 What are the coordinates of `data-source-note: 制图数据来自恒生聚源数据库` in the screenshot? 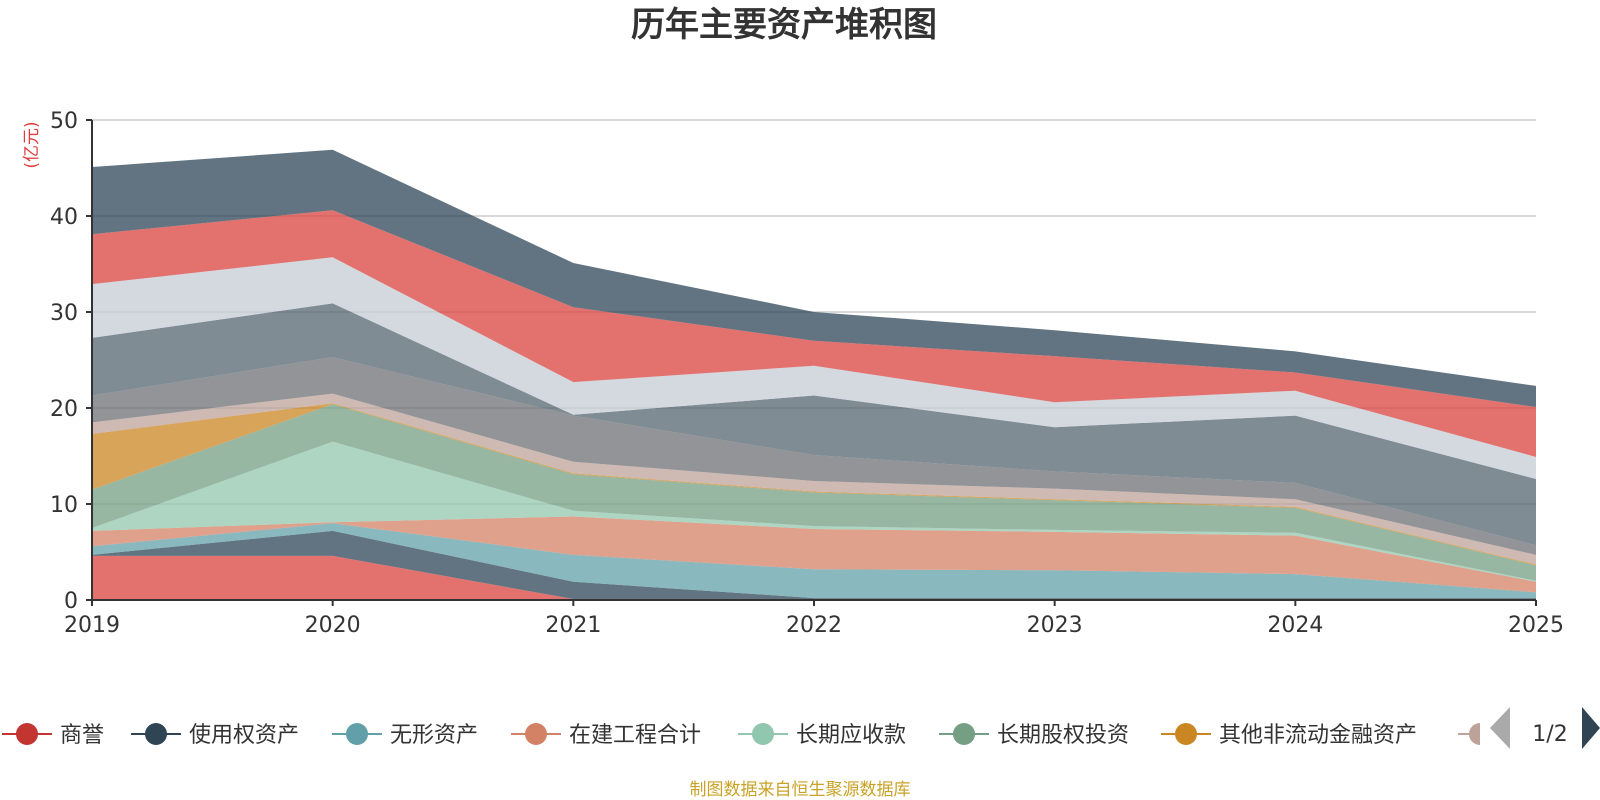 It's located at (800, 790).